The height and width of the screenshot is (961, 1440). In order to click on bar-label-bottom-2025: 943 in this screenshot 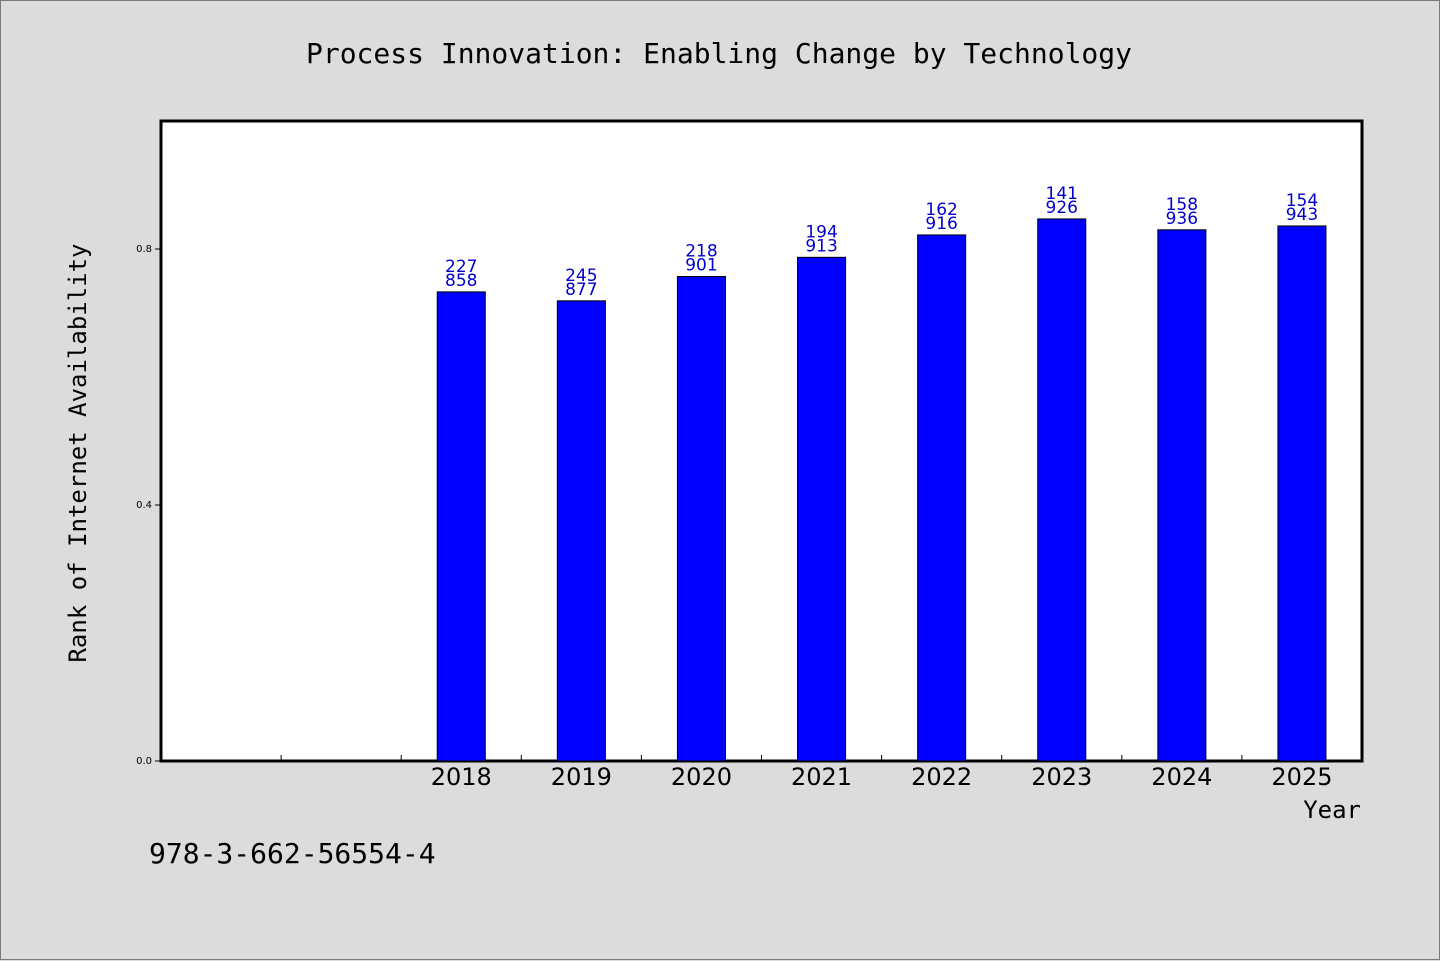, I will do `click(1302, 215)`.